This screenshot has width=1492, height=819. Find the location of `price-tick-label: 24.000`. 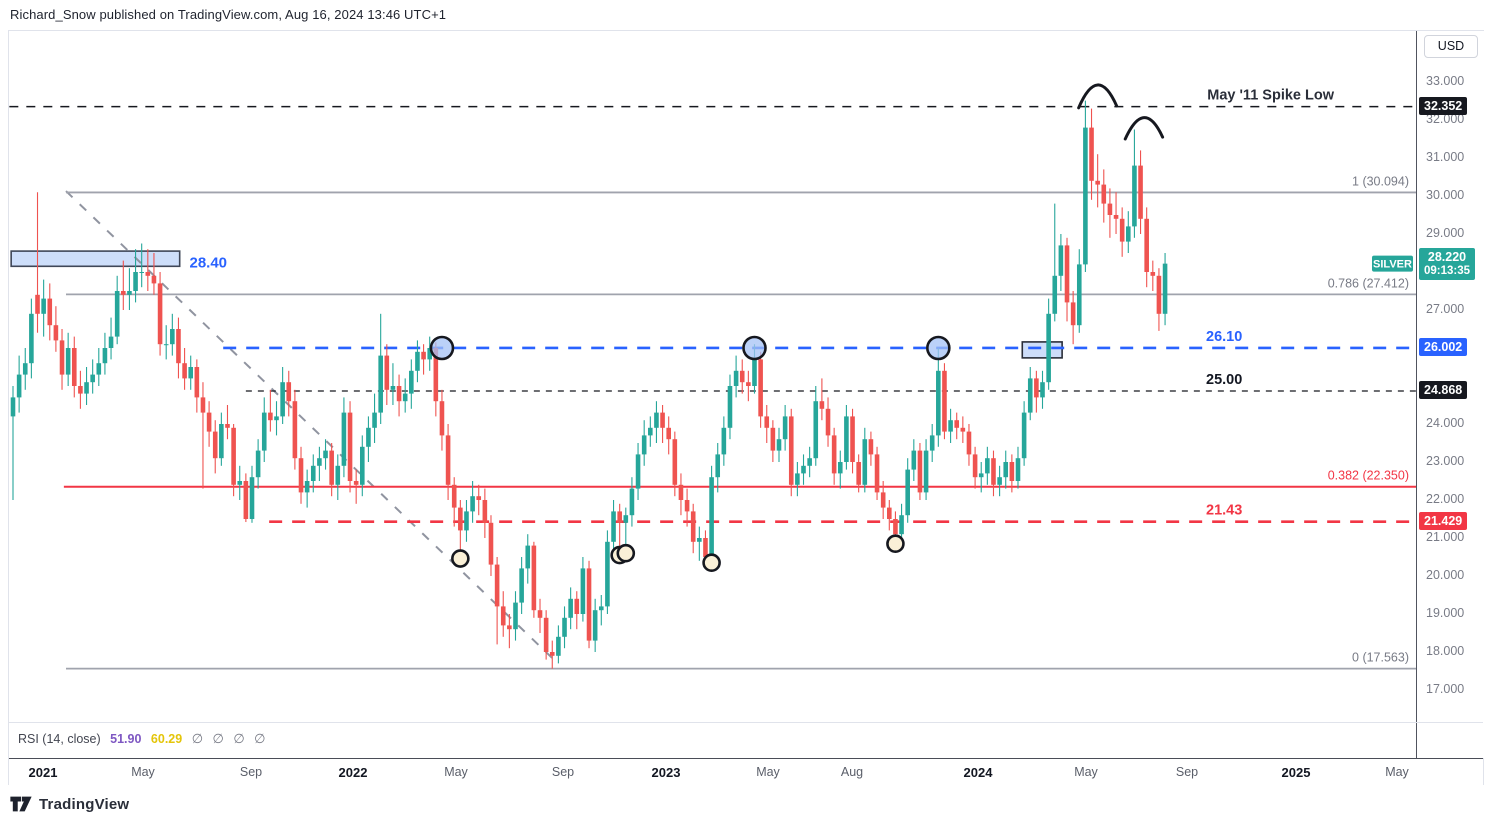

price-tick-label: 24.000 is located at coordinates (1445, 423).